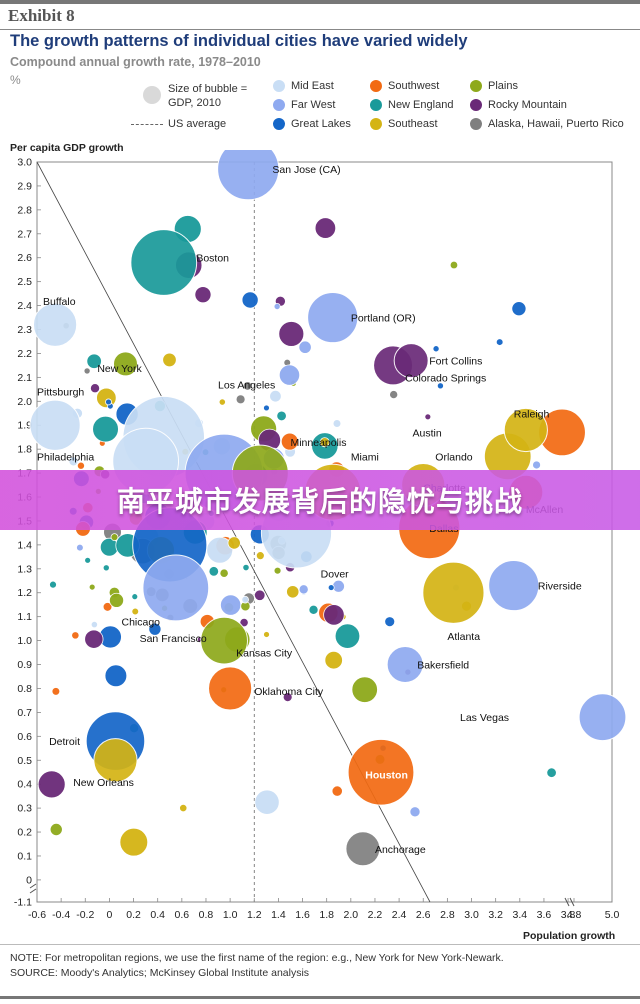  I want to click on y-tick-label: 1.2, so click(24, 593).